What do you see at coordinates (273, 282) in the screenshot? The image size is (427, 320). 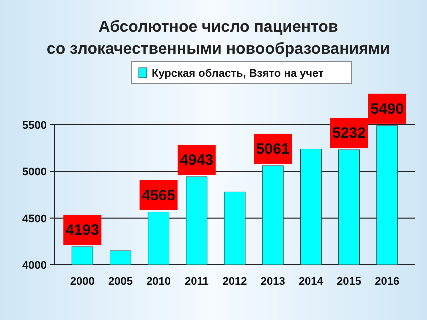 I see `x-tick-label: 2013` at bounding box center [273, 282].